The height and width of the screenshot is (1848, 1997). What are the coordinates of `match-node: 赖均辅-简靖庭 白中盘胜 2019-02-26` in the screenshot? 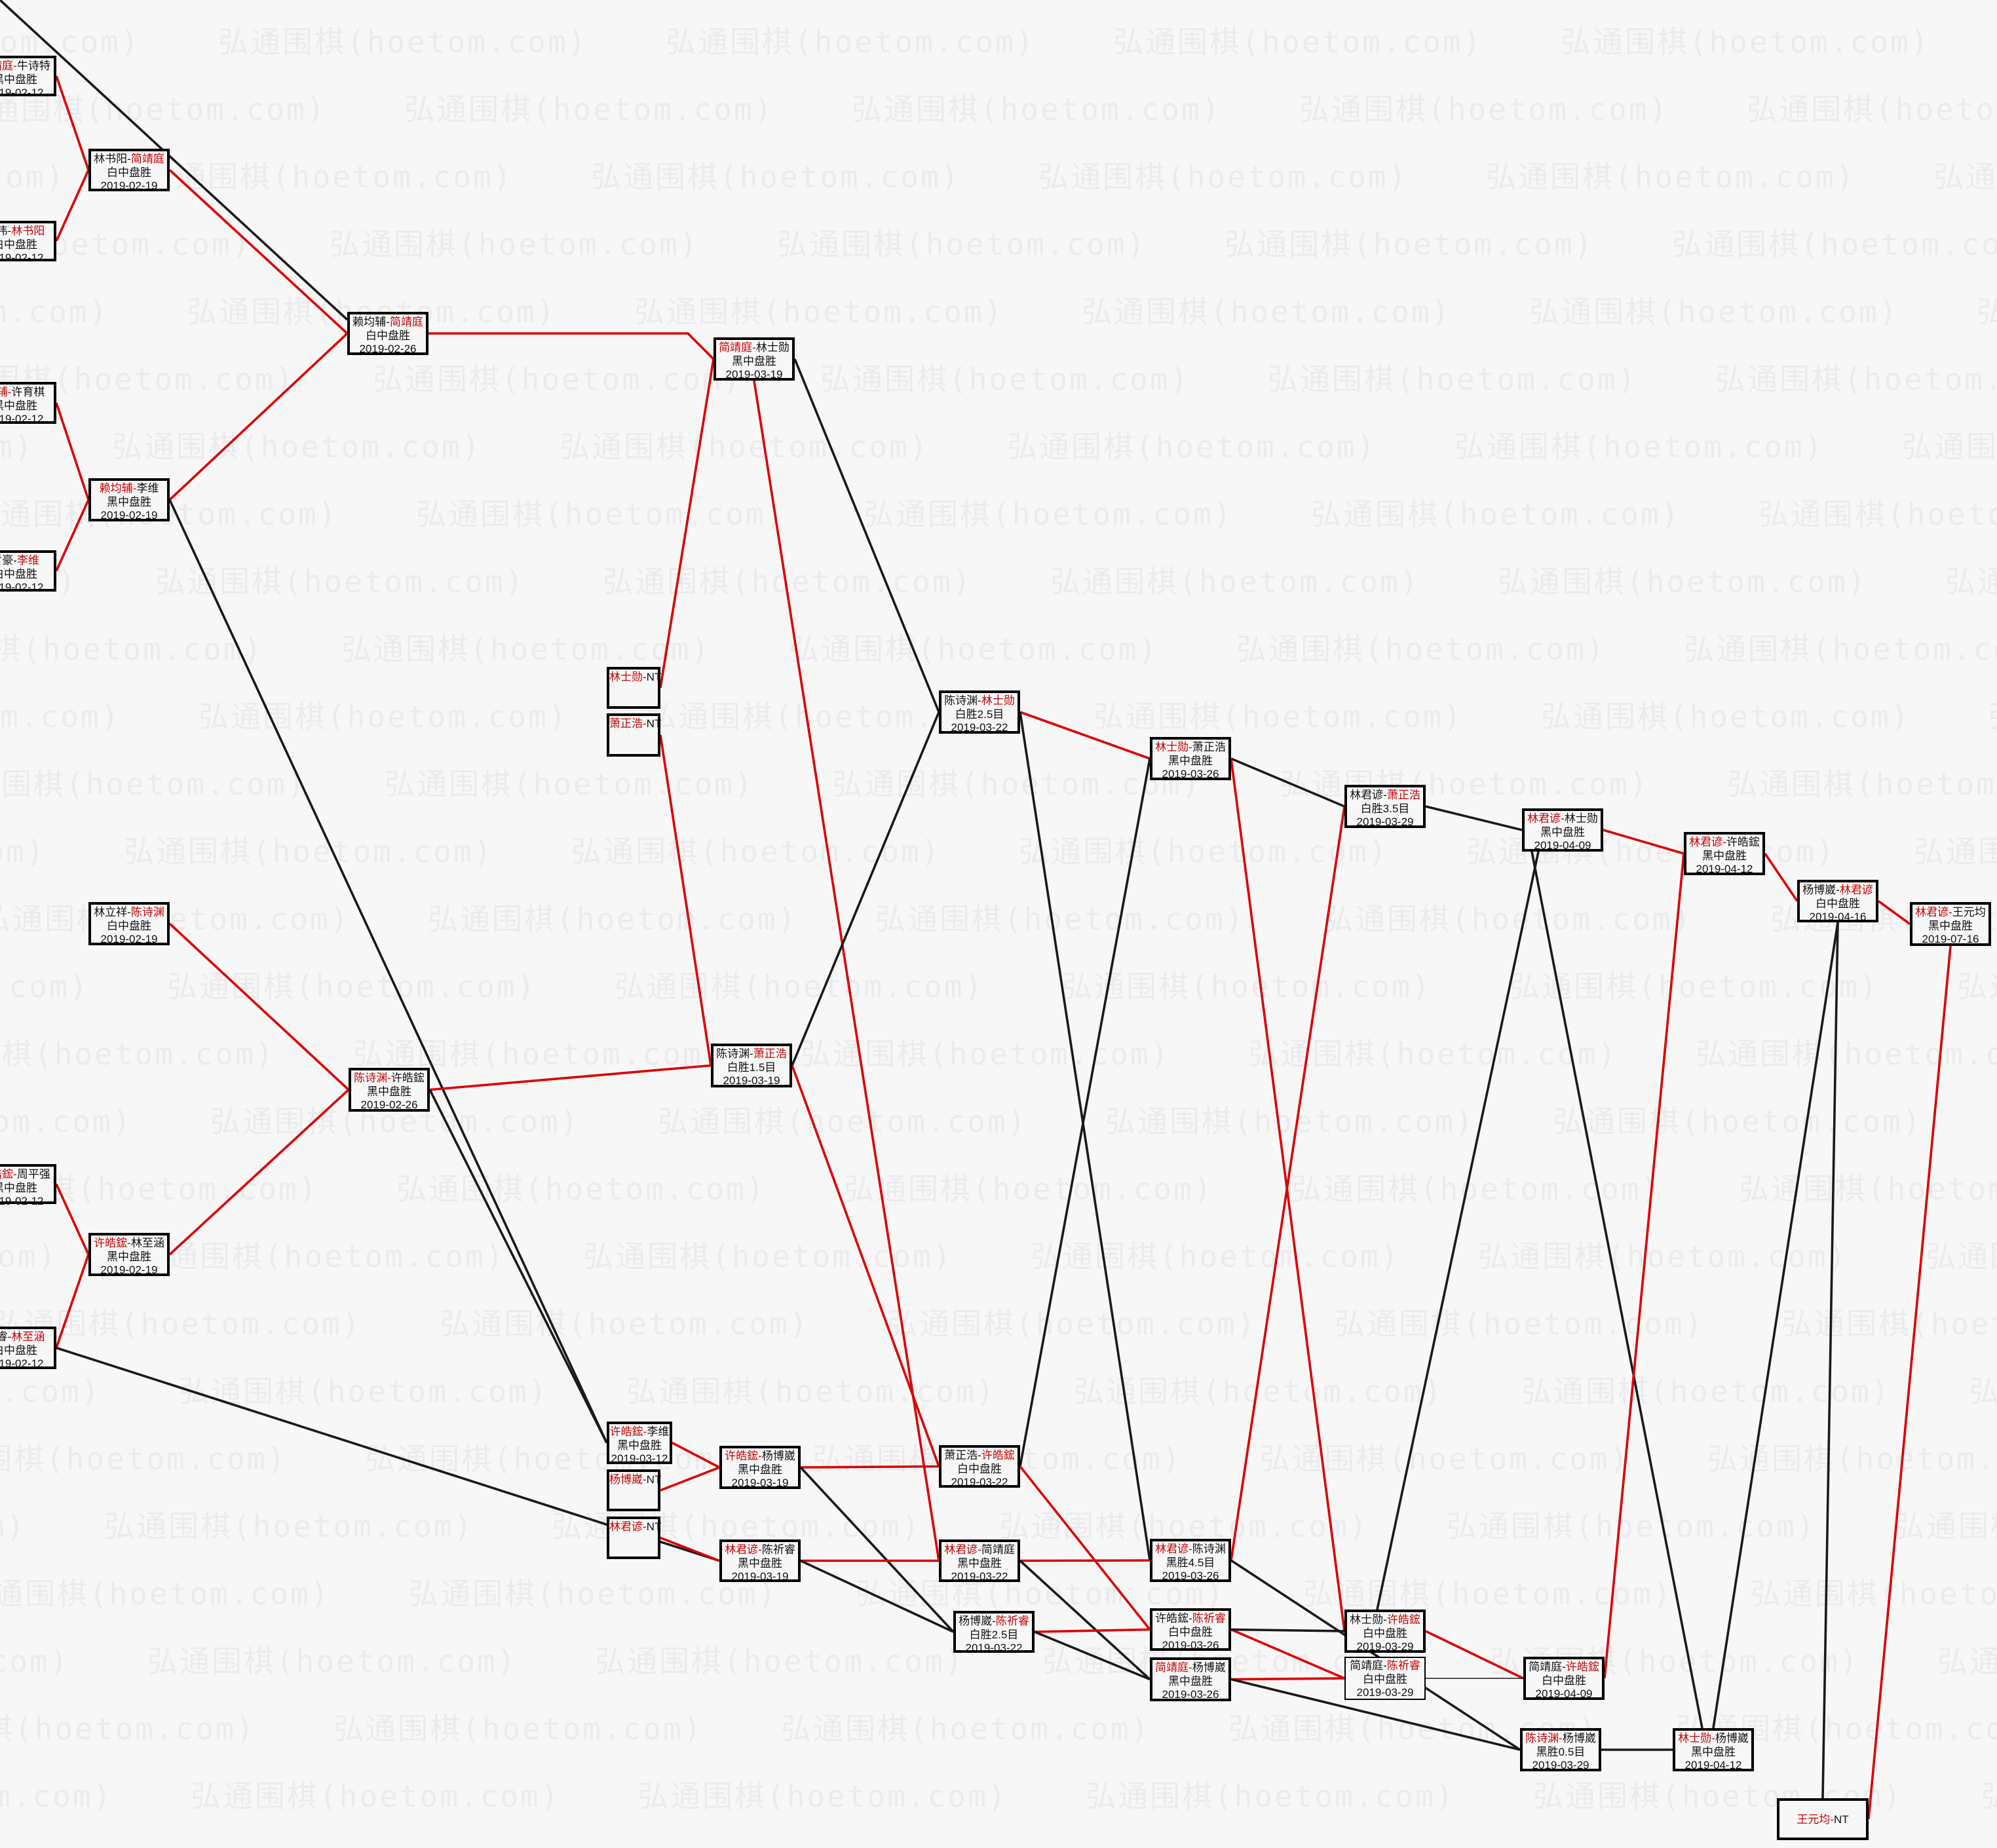 It's located at (387, 333).